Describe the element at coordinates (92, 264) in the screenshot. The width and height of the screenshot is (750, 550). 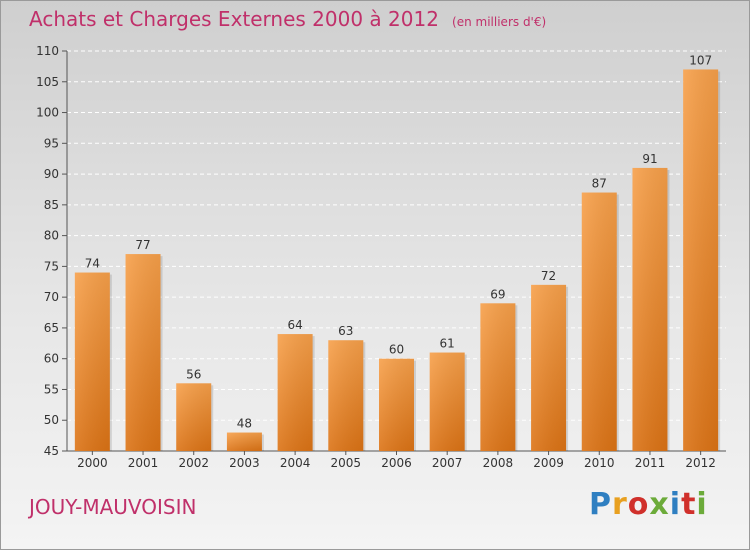
I see `data-label: 74` at that location.